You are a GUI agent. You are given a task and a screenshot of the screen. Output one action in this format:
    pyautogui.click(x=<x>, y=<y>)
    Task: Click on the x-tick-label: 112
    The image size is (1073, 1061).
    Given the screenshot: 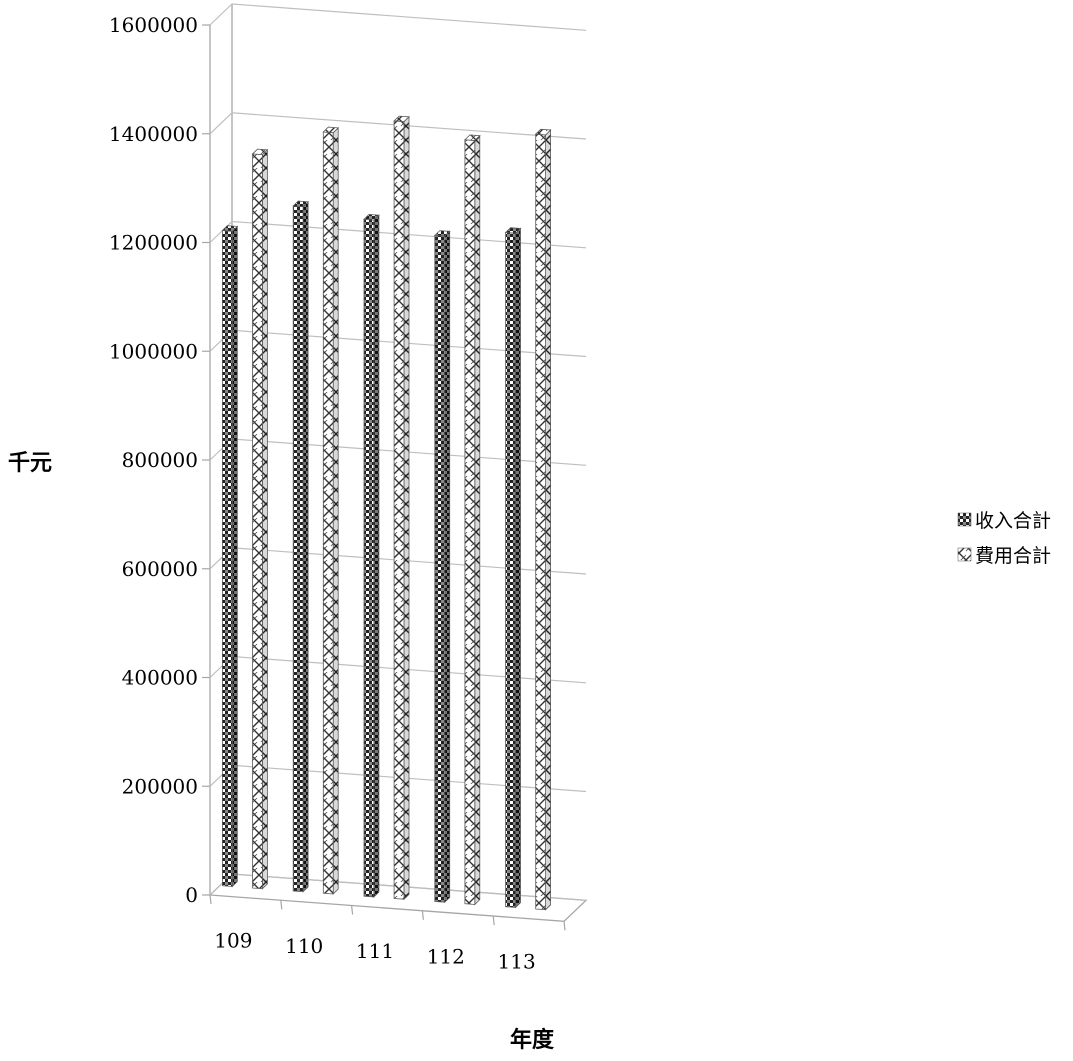 What is the action you would take?
    pyautogui.click(x=446, y=956)
    